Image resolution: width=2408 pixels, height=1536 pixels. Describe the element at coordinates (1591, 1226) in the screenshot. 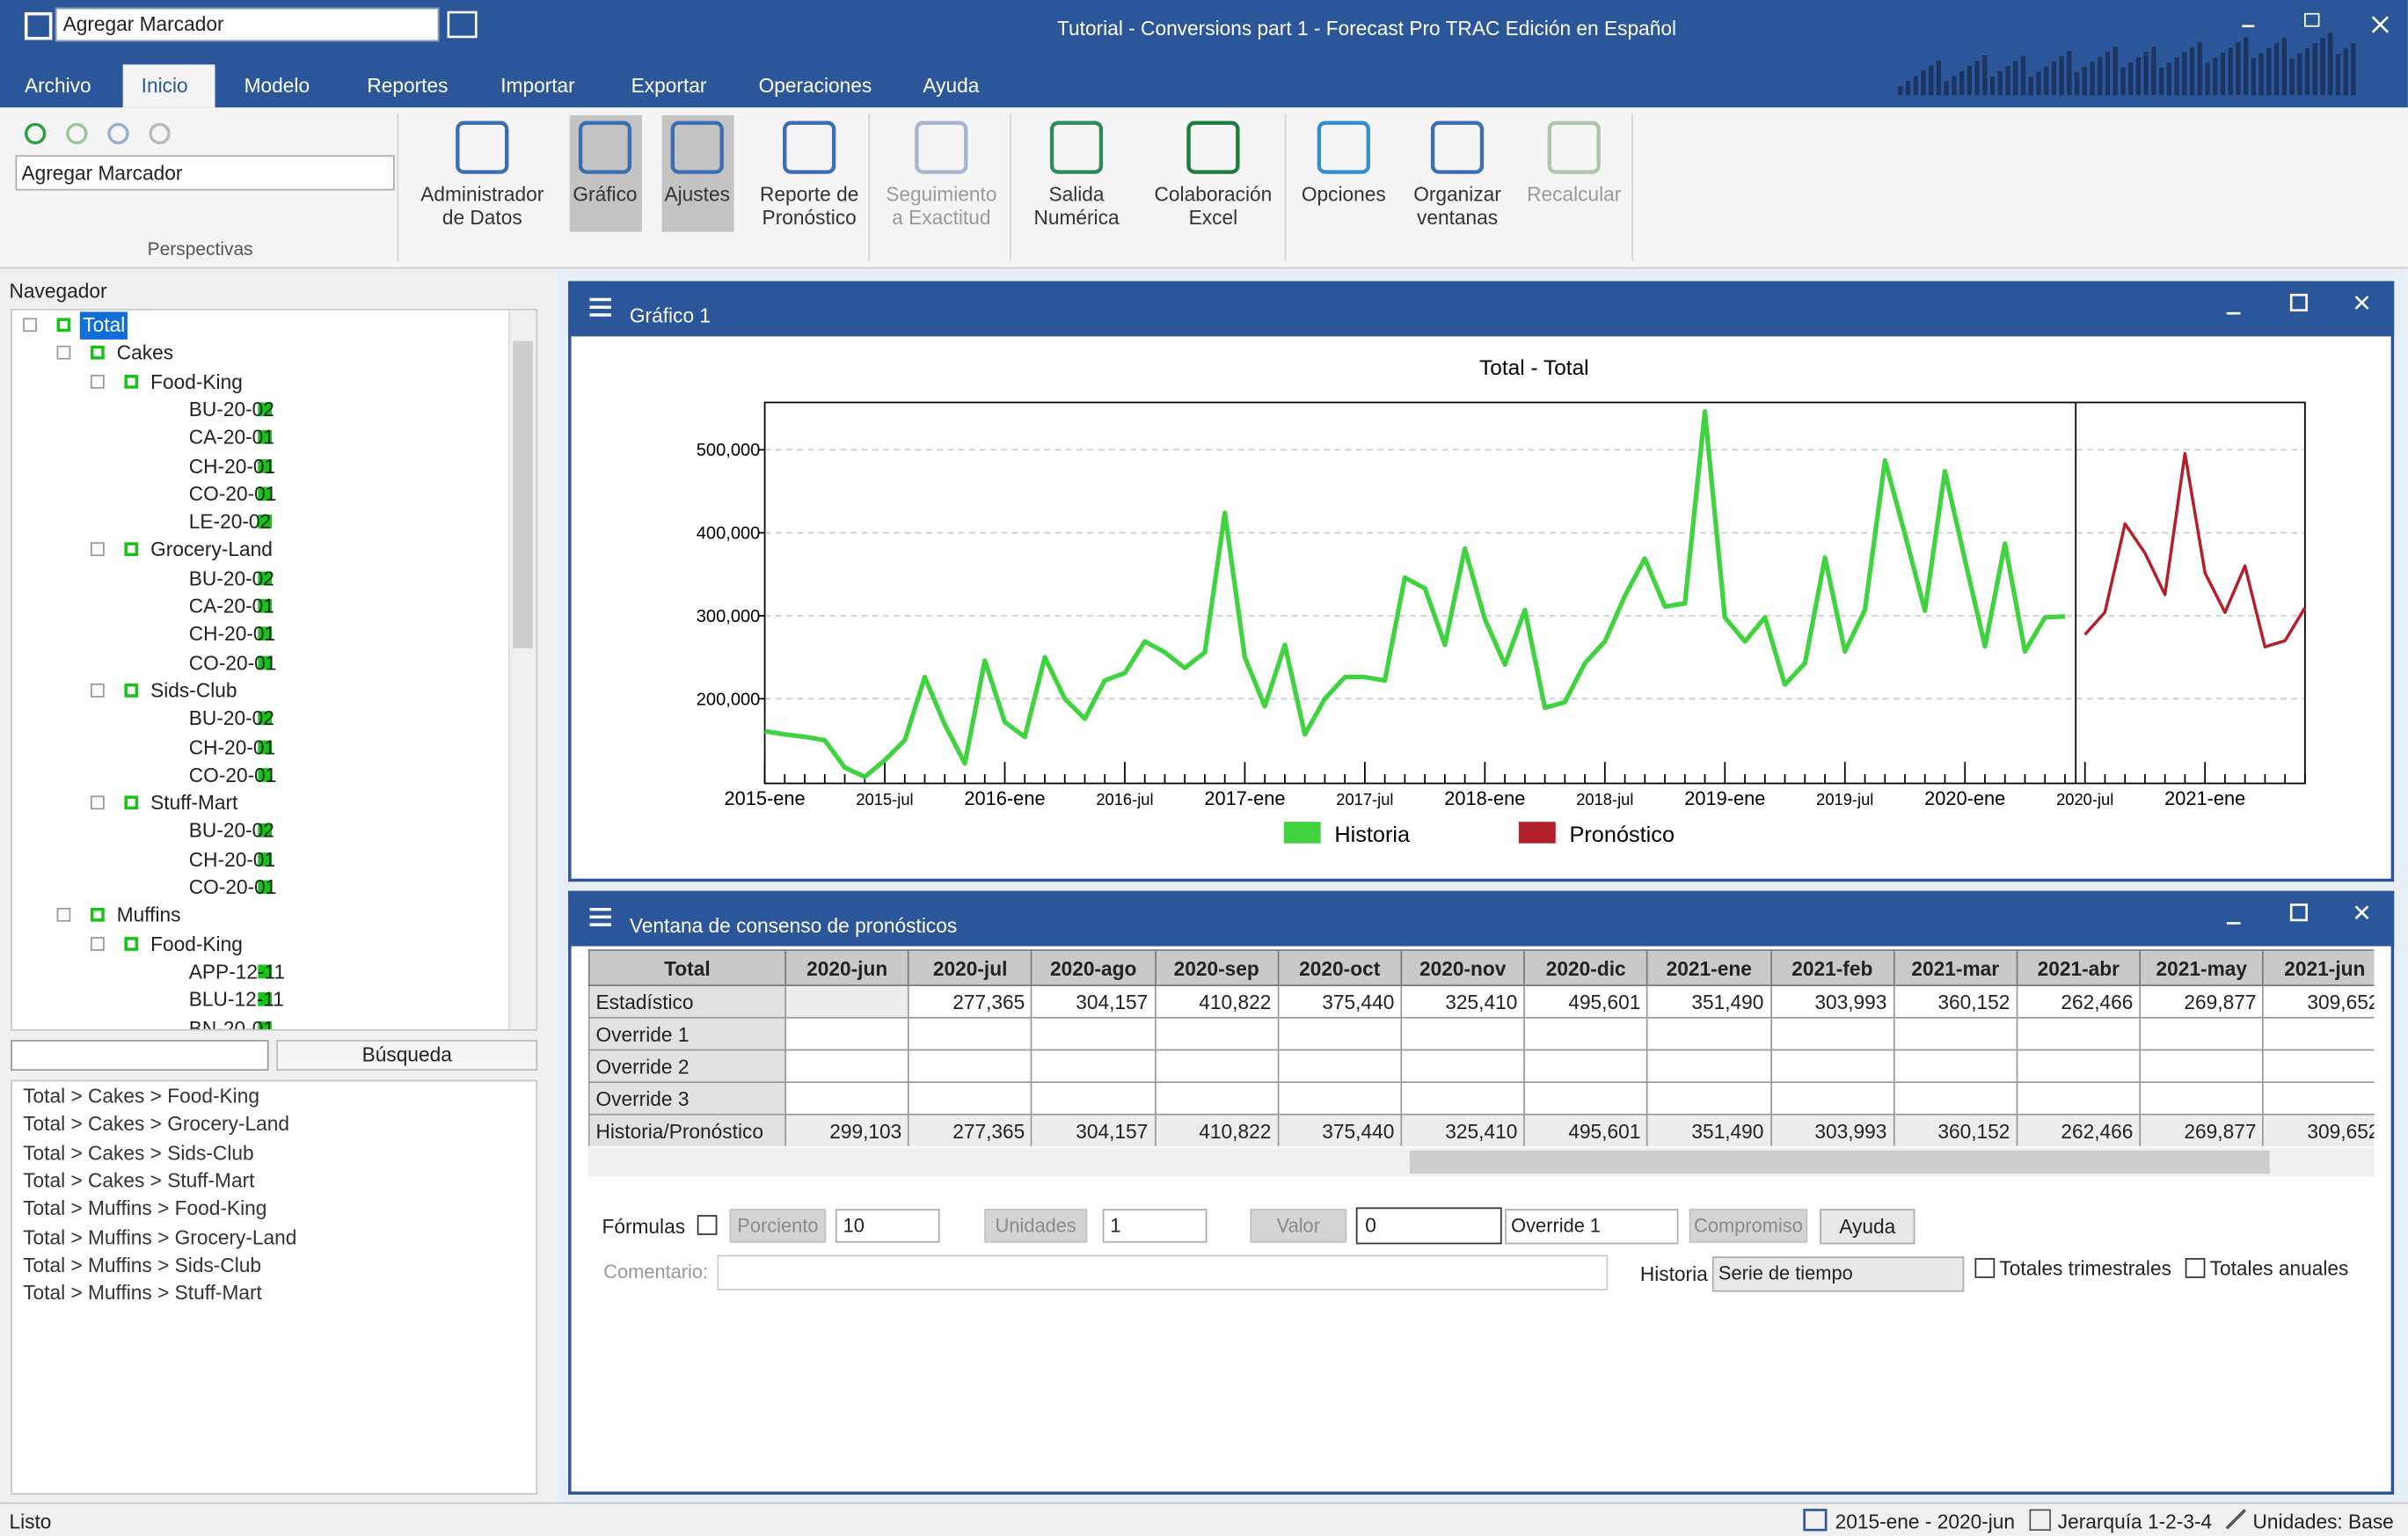

I see `override-select: Override 1` at that location.